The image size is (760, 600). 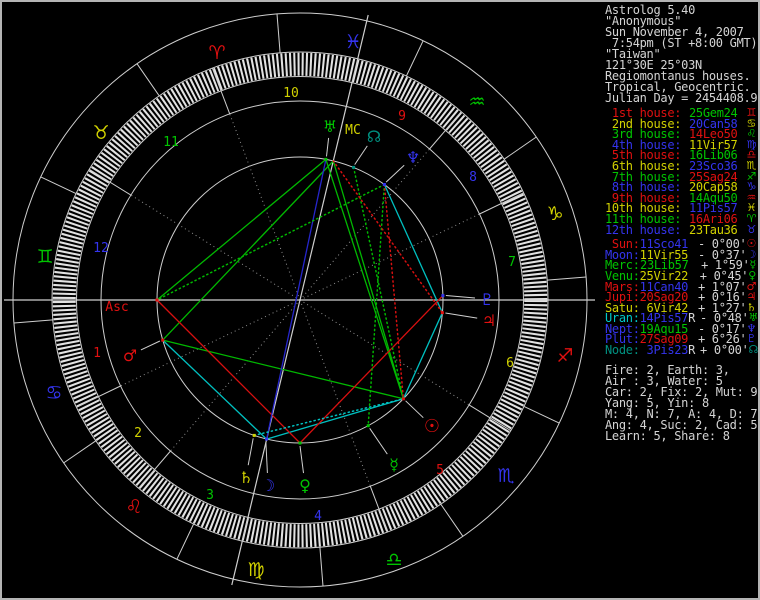 I want to click on pluto-icon: ♇, so click(x=751, y=339).